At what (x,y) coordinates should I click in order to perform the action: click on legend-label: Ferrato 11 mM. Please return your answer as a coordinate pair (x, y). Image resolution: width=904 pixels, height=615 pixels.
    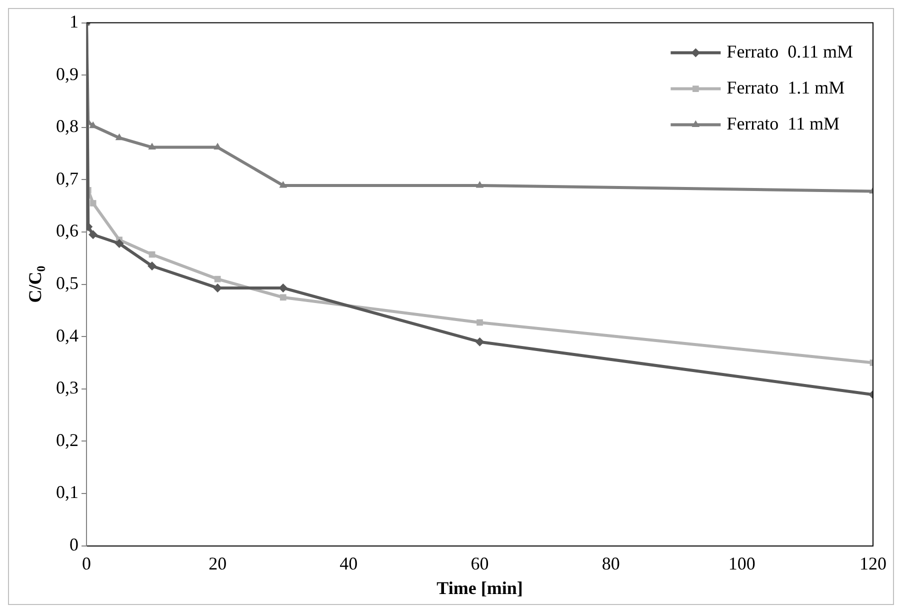
    Looking at the image, I should click on (783, 124).